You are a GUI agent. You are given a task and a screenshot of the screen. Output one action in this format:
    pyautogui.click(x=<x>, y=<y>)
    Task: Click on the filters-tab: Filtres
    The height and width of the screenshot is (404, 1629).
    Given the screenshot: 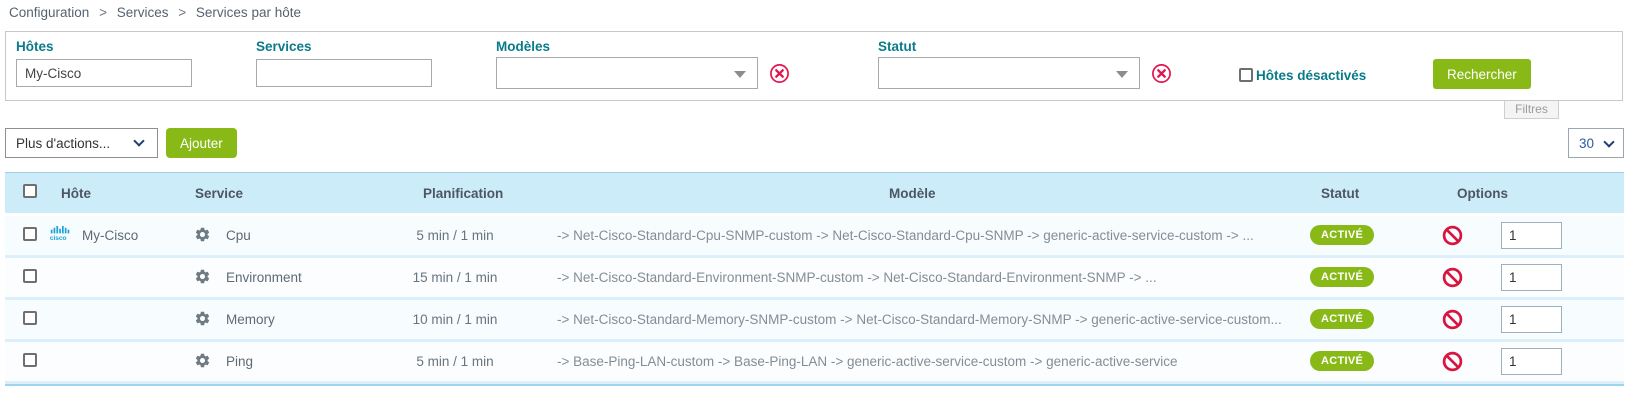 What is the action you would take?
    pyautogui.click(x=1531, y=110)
    